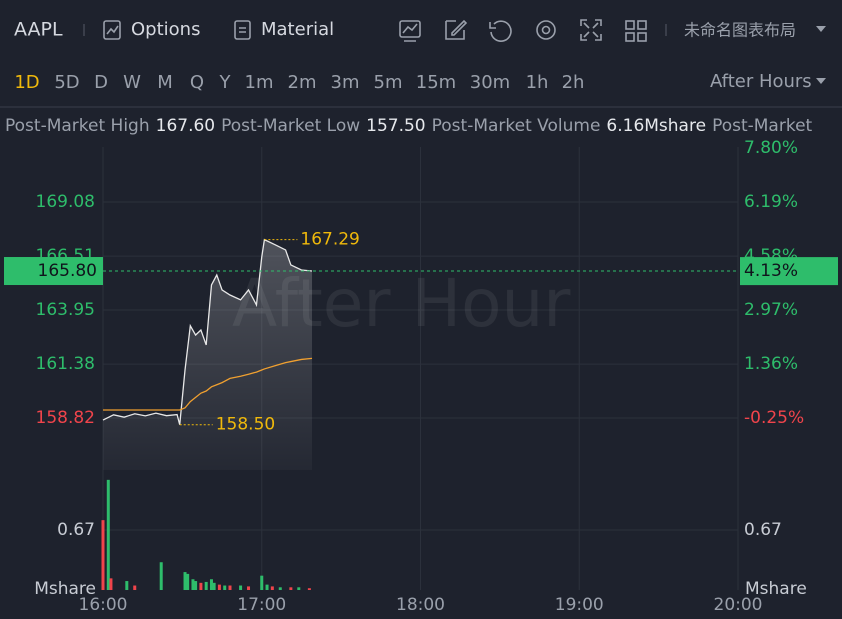 The width and height of the screenshot is (842, 619). Describe the element at coordinates (101, 82) in the screenshot. I see `timeframe-button: D` at that location.